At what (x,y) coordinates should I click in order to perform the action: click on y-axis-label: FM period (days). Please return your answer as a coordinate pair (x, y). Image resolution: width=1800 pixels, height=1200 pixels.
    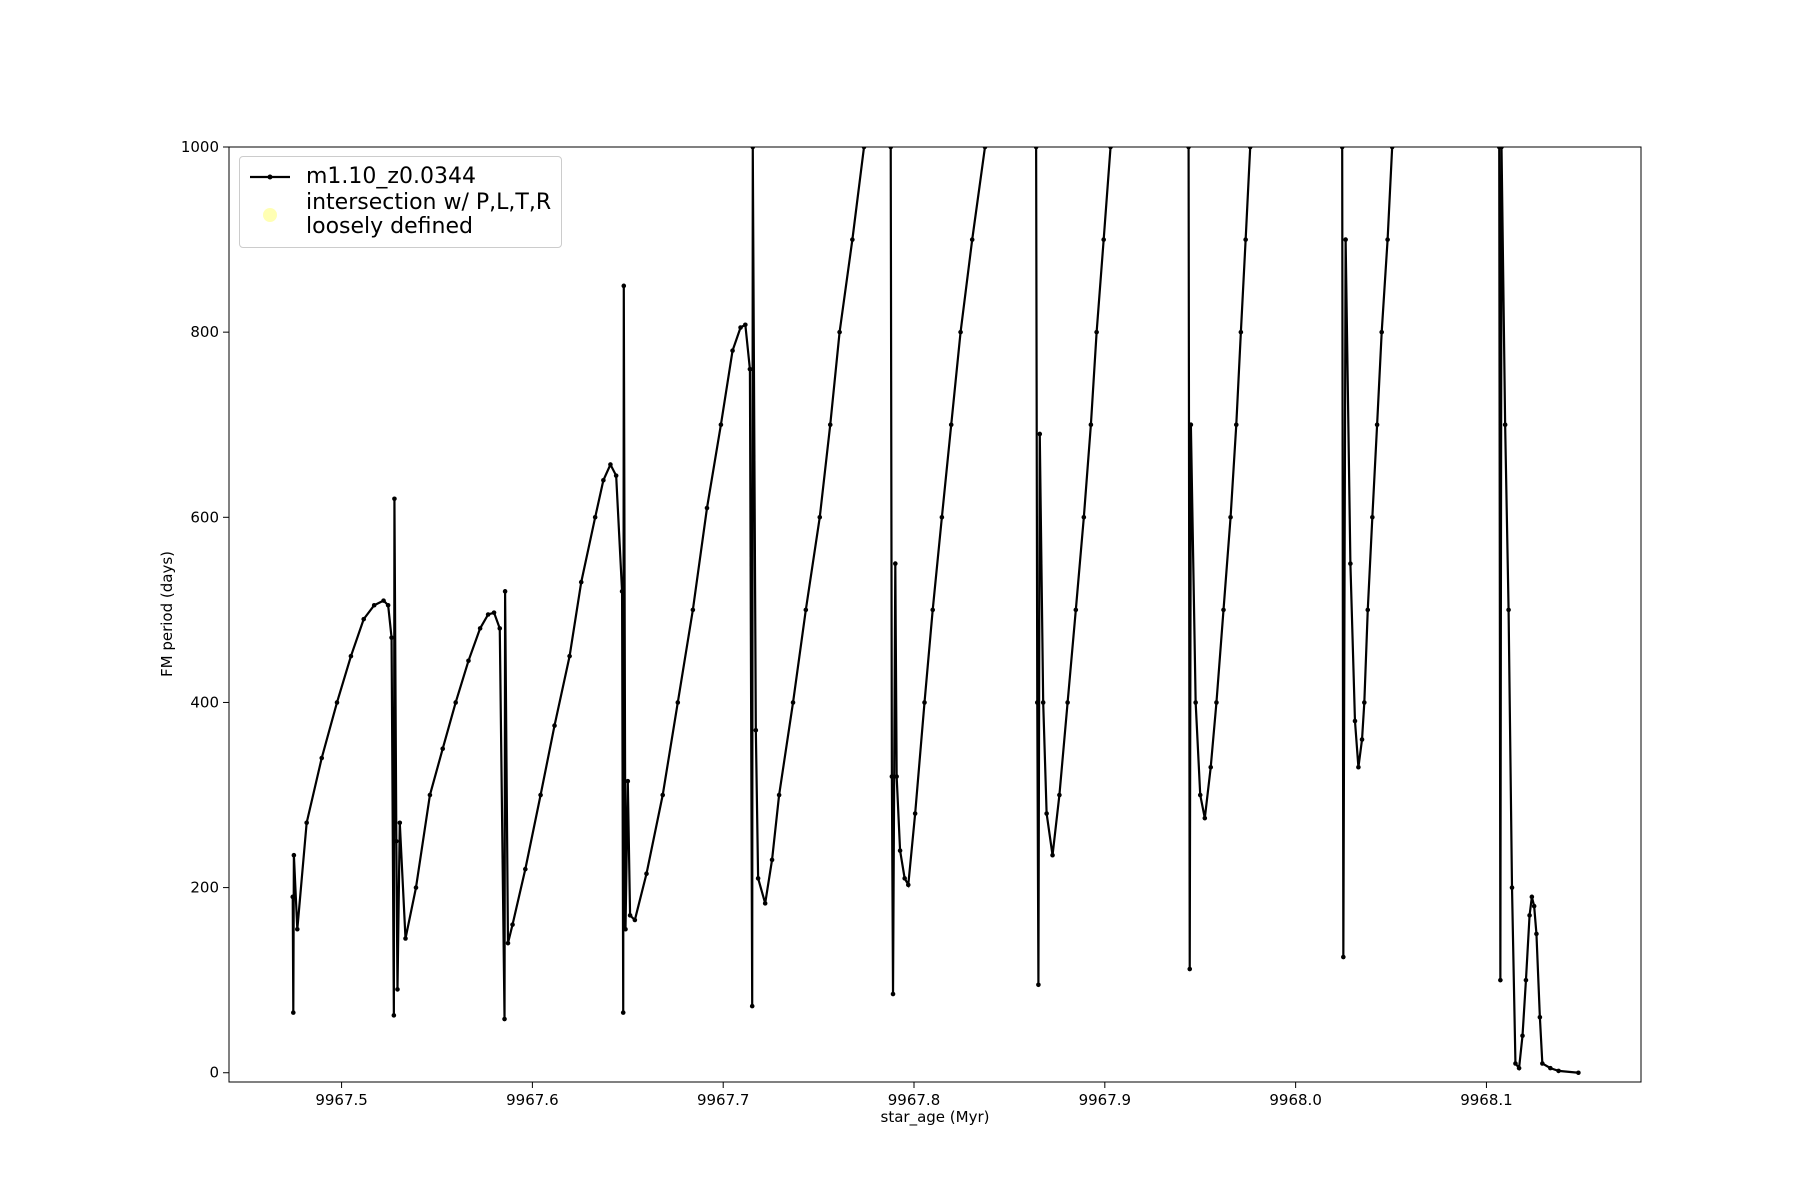
    Looking at the image, I should click on (167, 614).